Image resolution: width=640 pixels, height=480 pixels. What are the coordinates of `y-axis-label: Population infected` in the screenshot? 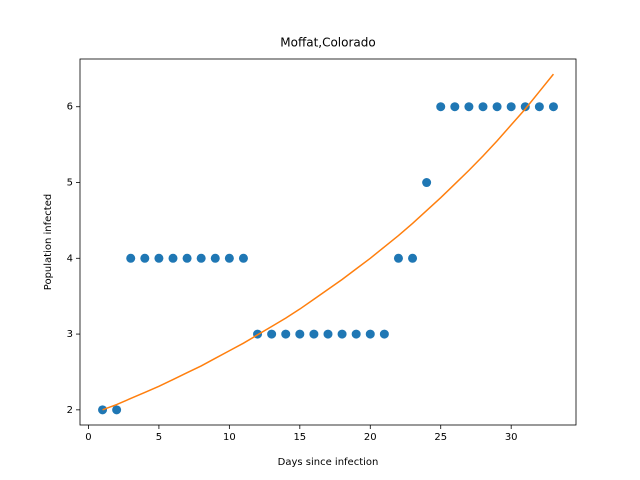 It's located at (48, 242).